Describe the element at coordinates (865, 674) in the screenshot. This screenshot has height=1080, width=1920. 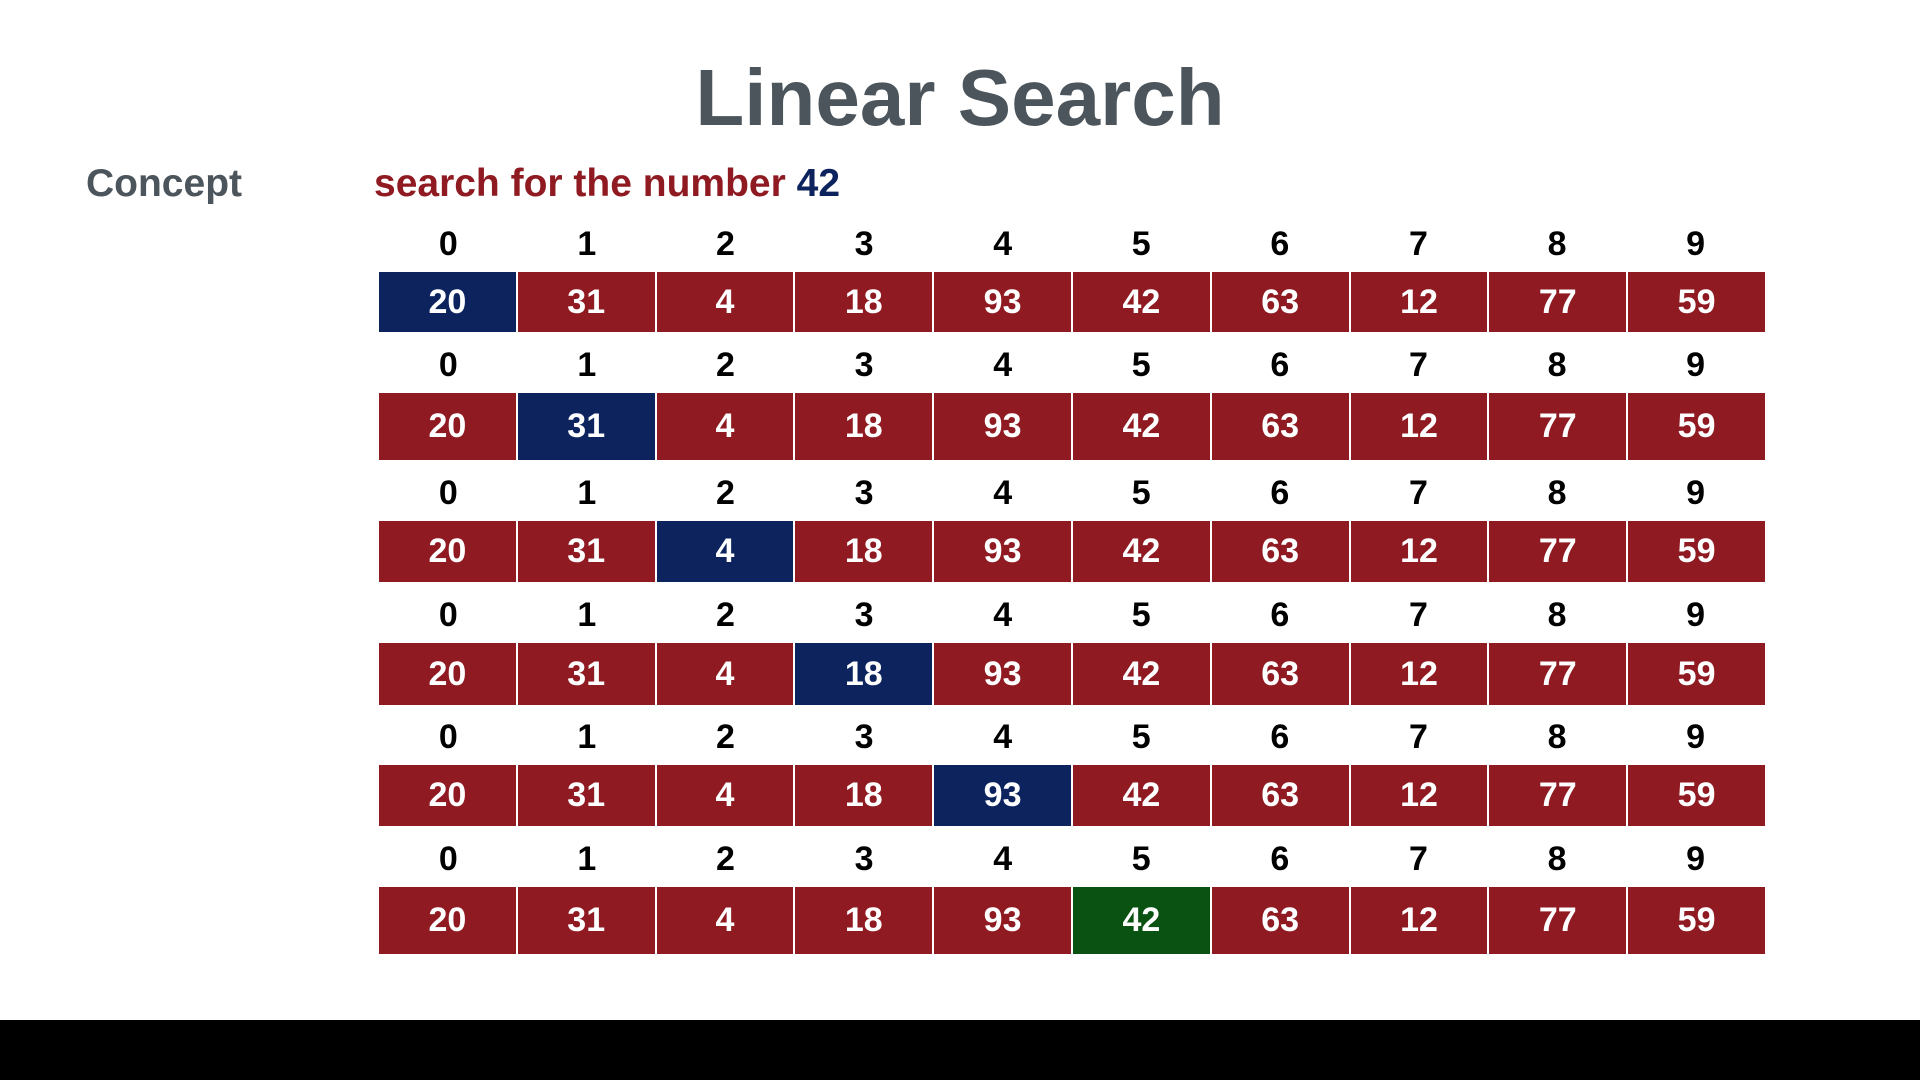
I see `current-array-cell: 18` at that location.